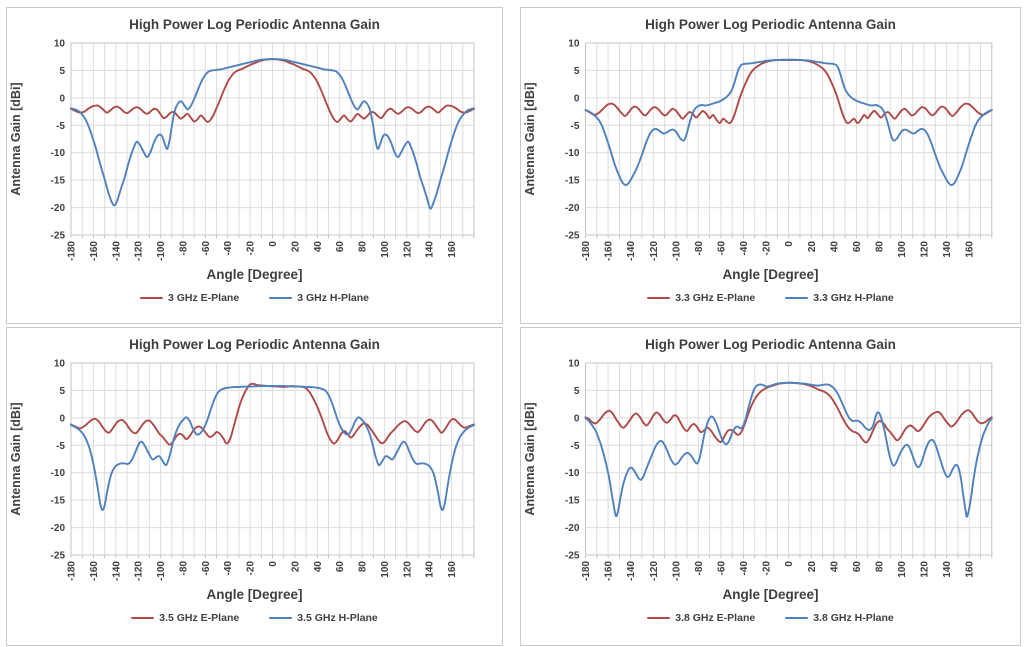 This screenshot has width=1027, height=647. I want to click on svg-text: 40, so click(318, 567).